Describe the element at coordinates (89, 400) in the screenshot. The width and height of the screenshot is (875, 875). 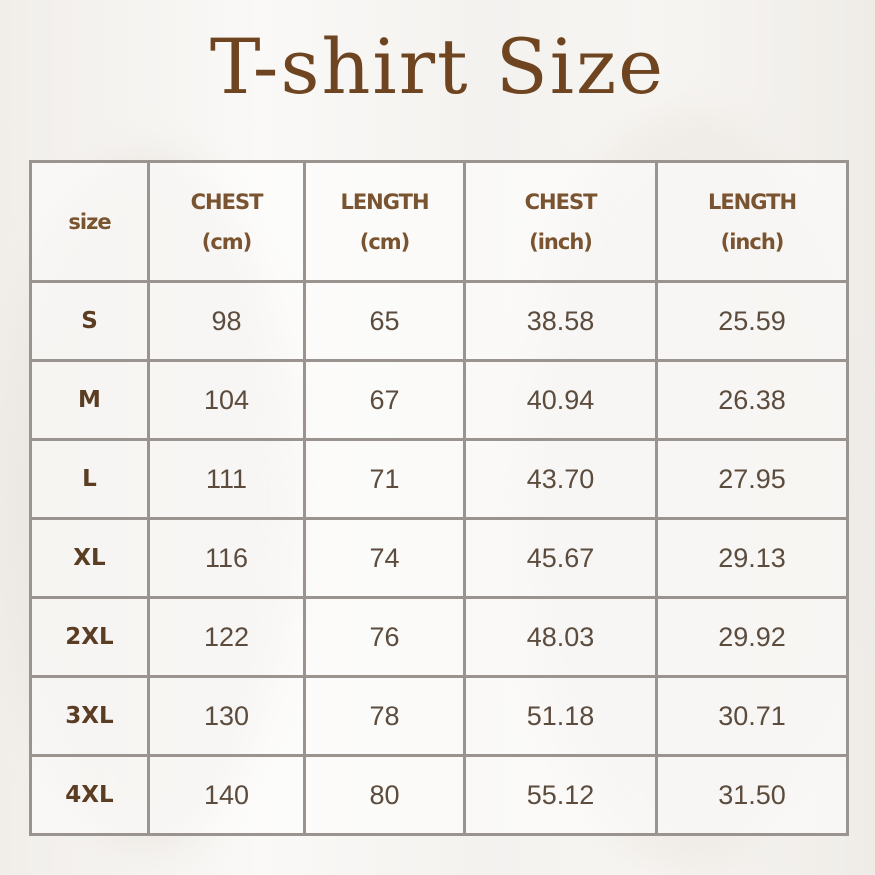
I see `cell-size: M` at that location.